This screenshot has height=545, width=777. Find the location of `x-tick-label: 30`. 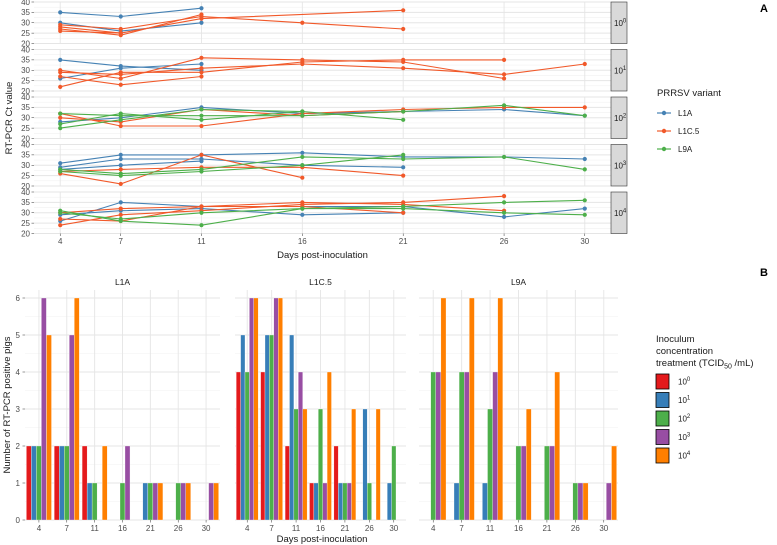

x-tick-label: 30 is located at coordinates (603, 528).